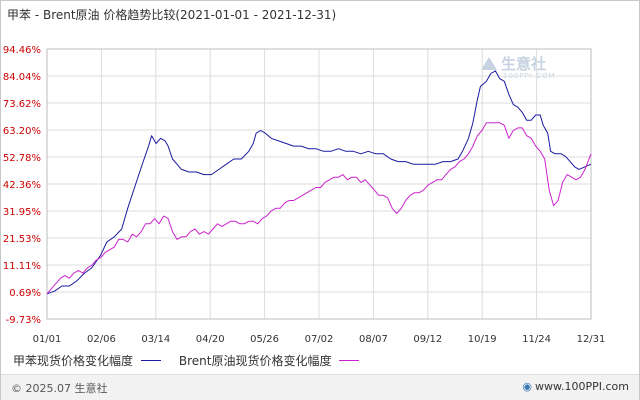 The height and width of the screenshot is (400, 640). I want to click on x-tick-label: 11/24, so click(536, 339).